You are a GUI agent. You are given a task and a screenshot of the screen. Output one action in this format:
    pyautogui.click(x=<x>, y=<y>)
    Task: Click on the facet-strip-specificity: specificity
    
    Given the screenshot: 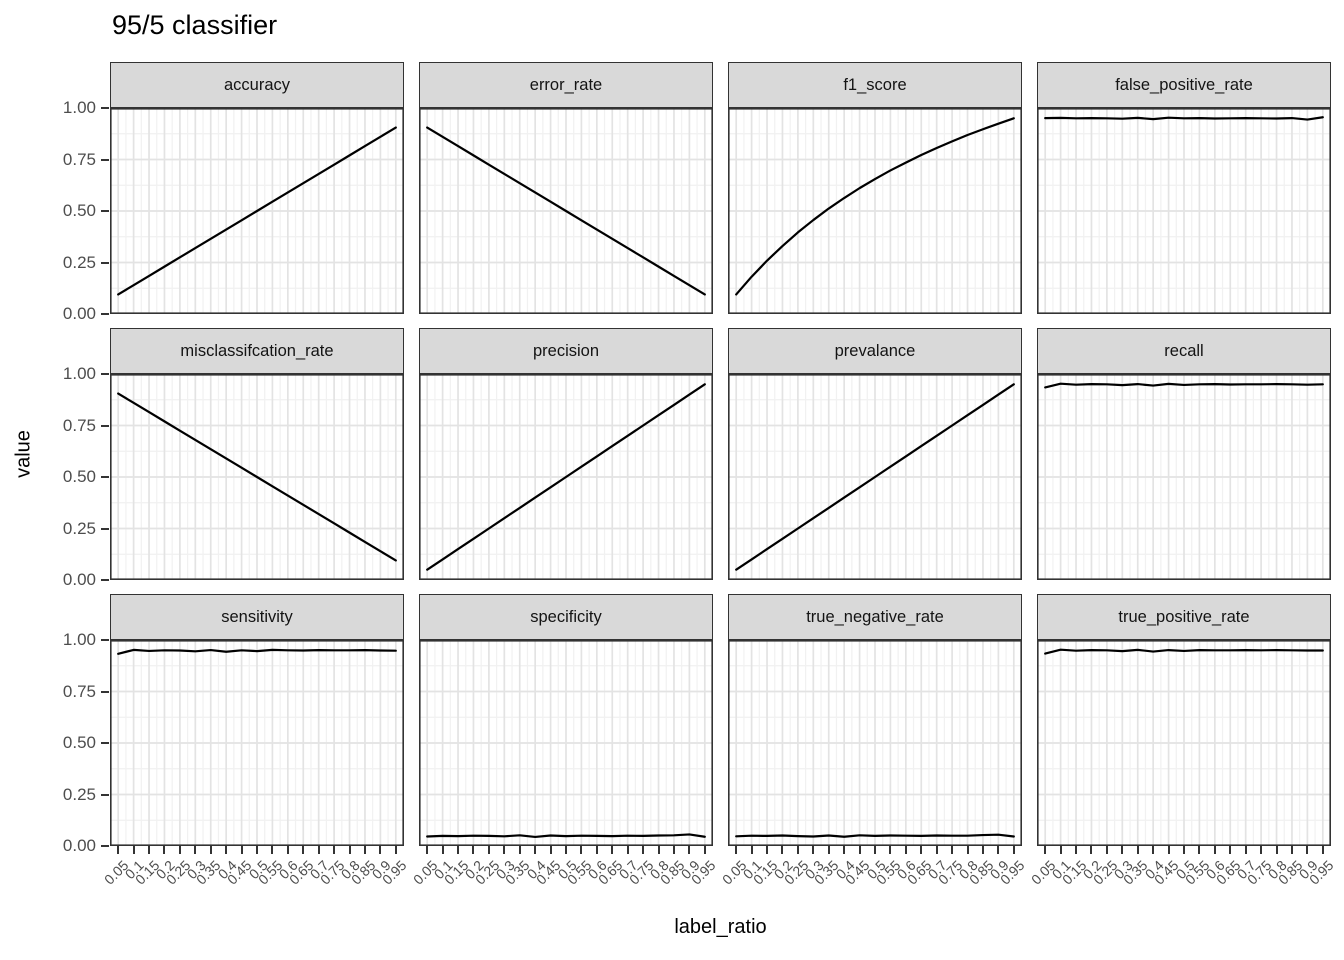 What is the action you would take?
    pyautogui.click(x=566, y=617)
    